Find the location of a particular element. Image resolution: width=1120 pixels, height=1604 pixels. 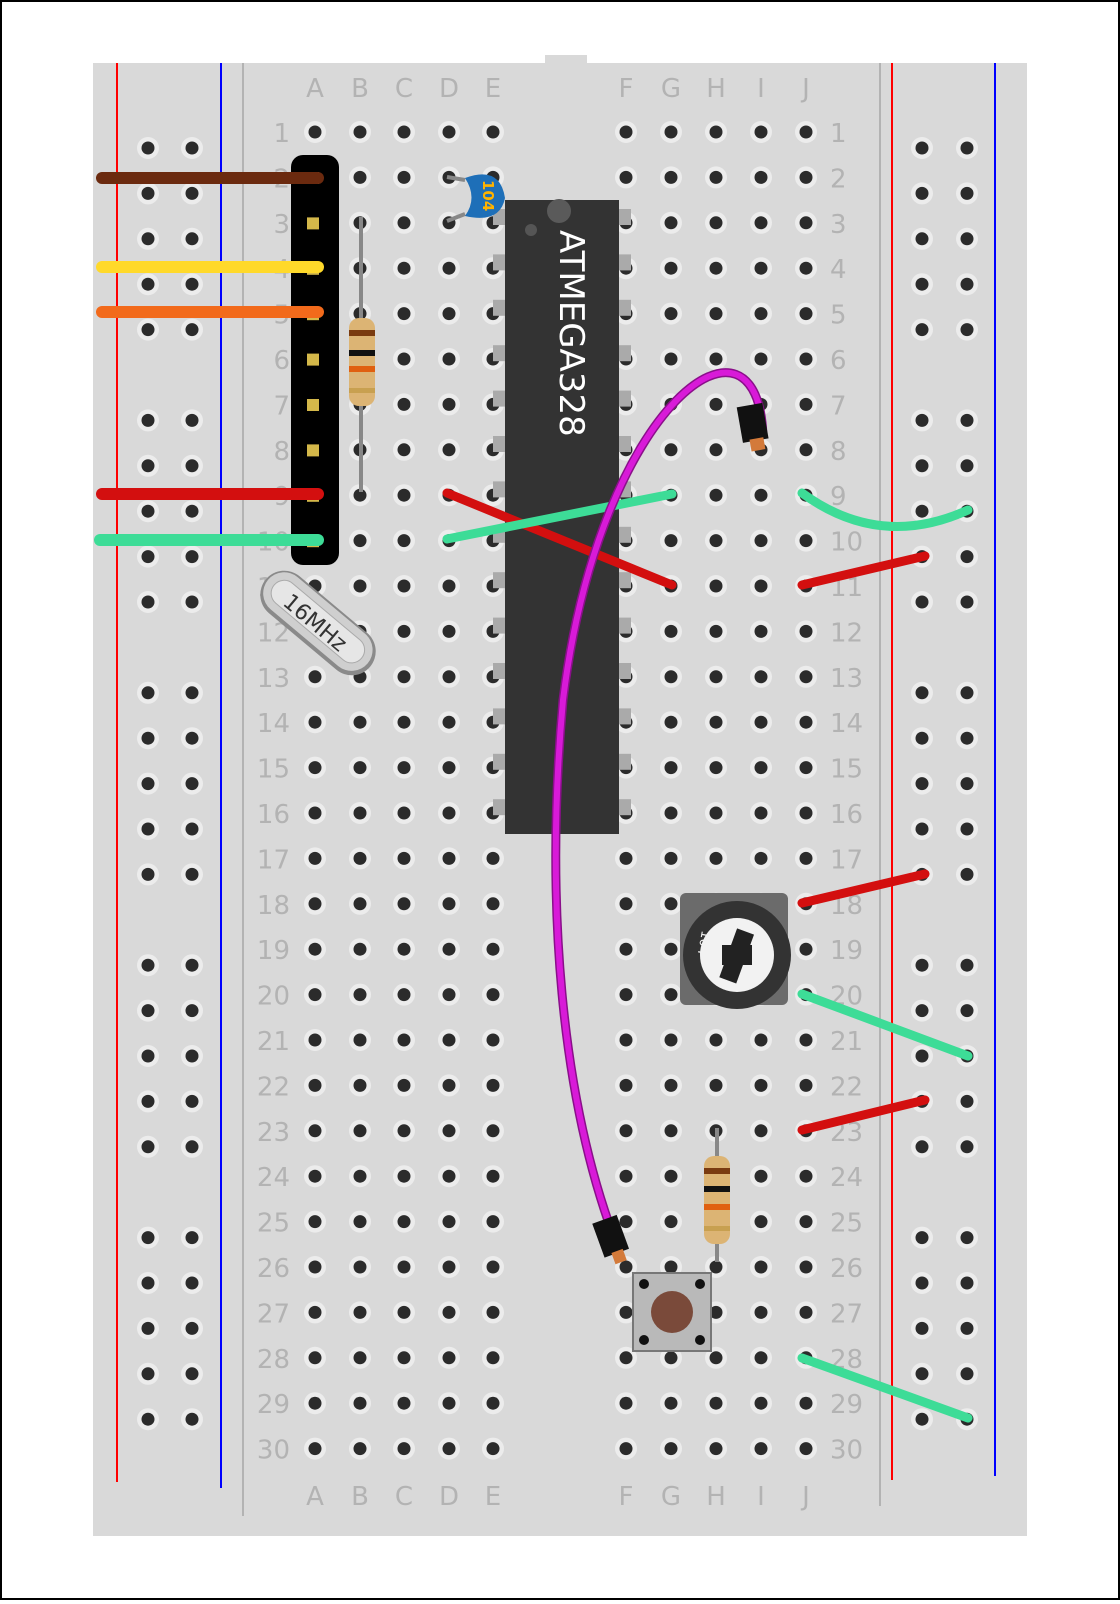

trimmer-slot-v is located at coordinates (737, 956).